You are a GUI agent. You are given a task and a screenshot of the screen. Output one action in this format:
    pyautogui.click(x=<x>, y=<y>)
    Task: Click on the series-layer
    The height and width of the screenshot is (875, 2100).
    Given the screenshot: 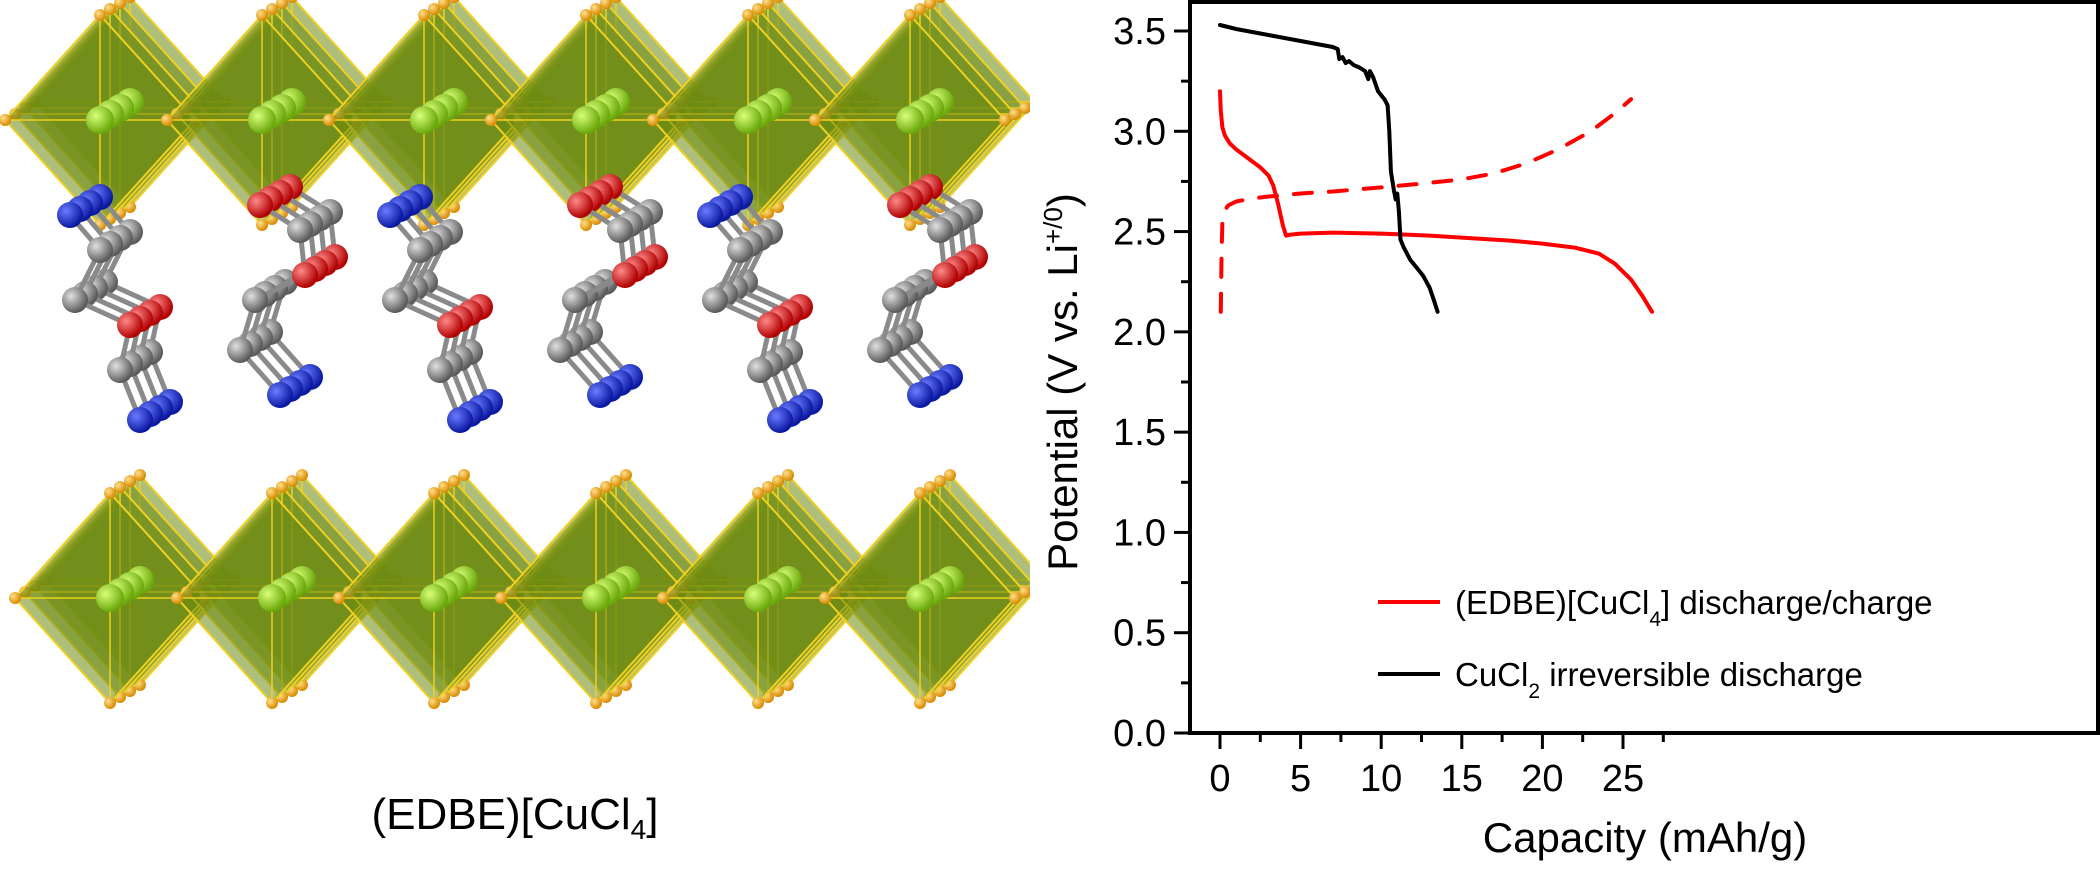 What is the action you would take?
    pyautogui.click(x=1436, y=168)
    